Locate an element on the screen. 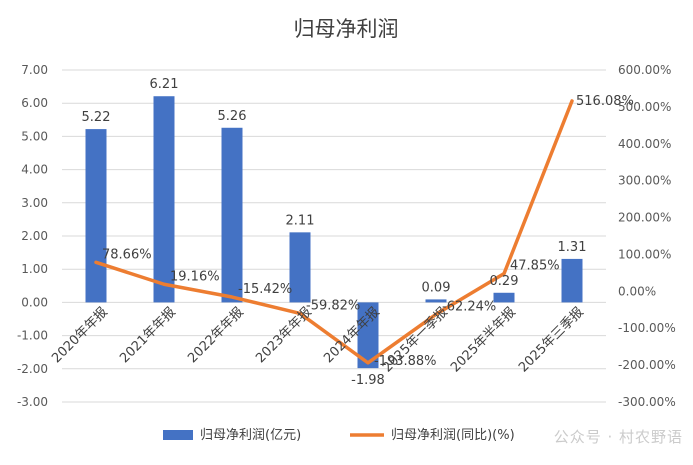 Image resolution: width=693 pixels, height=465 pixels. y-left-tick-label: 5.00 is located at coordinates (34, 136).